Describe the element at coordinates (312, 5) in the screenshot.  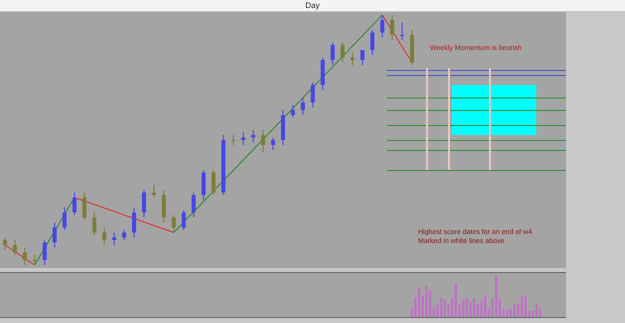
I see `chart-title: Day` at that location.